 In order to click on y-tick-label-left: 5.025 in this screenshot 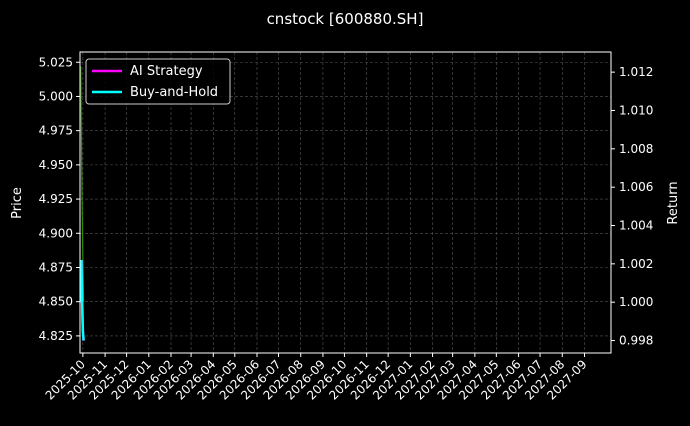, I will do `click(56, 62)`.